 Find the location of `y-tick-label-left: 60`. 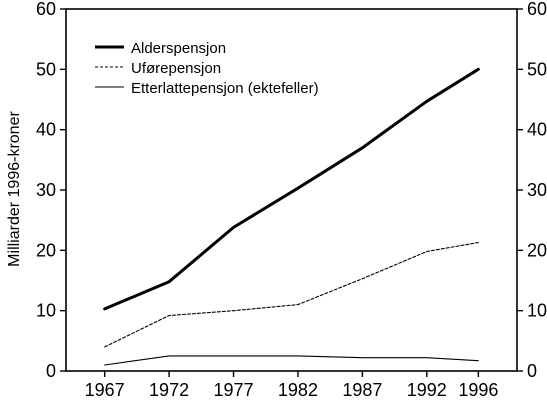

y-tick-label-left: 60 is located at coordinates (46, 9).